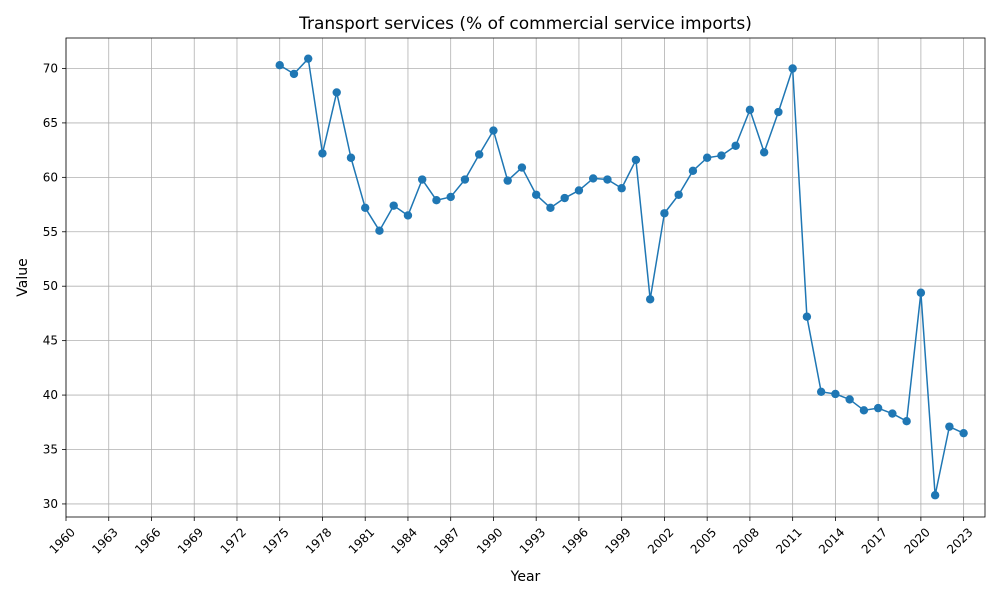  What do you see at coordinates (50, 177) in the screenshot?
I see `y-tick-label: 60` at bounding box center [50, 177].